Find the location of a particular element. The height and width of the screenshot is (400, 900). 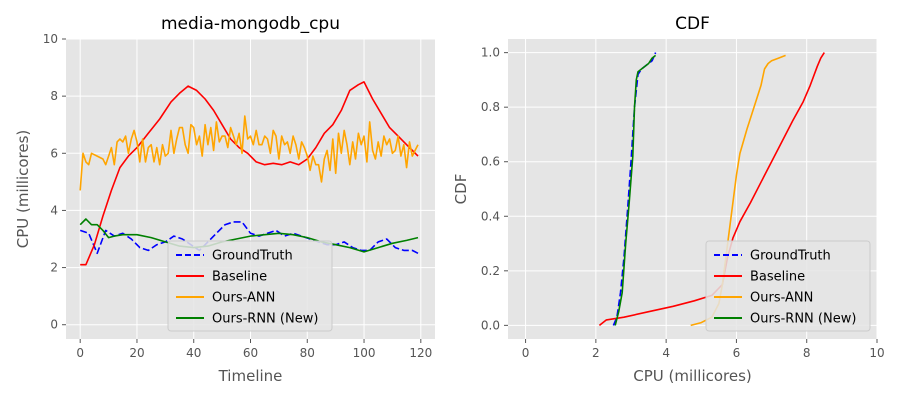

y-axis-label: CPU (millicores) is located at coordinates (23, 189).